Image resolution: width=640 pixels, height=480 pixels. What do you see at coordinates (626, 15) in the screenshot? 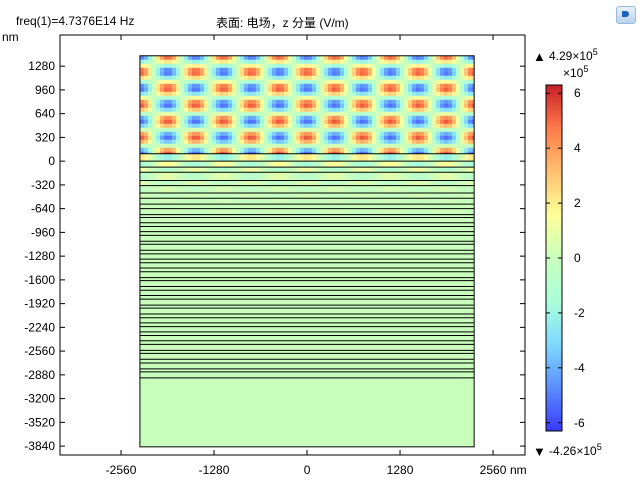
I see `app-logo-icon` at bounding box center [626, 15].